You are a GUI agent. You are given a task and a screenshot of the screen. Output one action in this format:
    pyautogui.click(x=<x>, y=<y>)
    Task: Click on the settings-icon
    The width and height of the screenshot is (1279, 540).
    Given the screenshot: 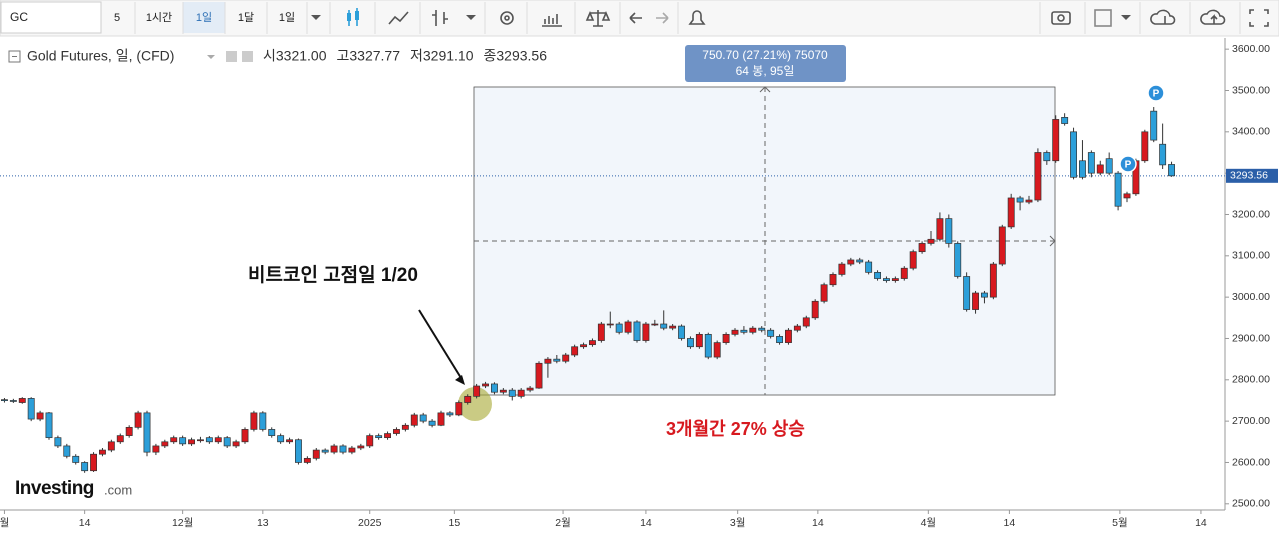 What is the action you would take?
    pyautogui.click(x=231, y=56)
    